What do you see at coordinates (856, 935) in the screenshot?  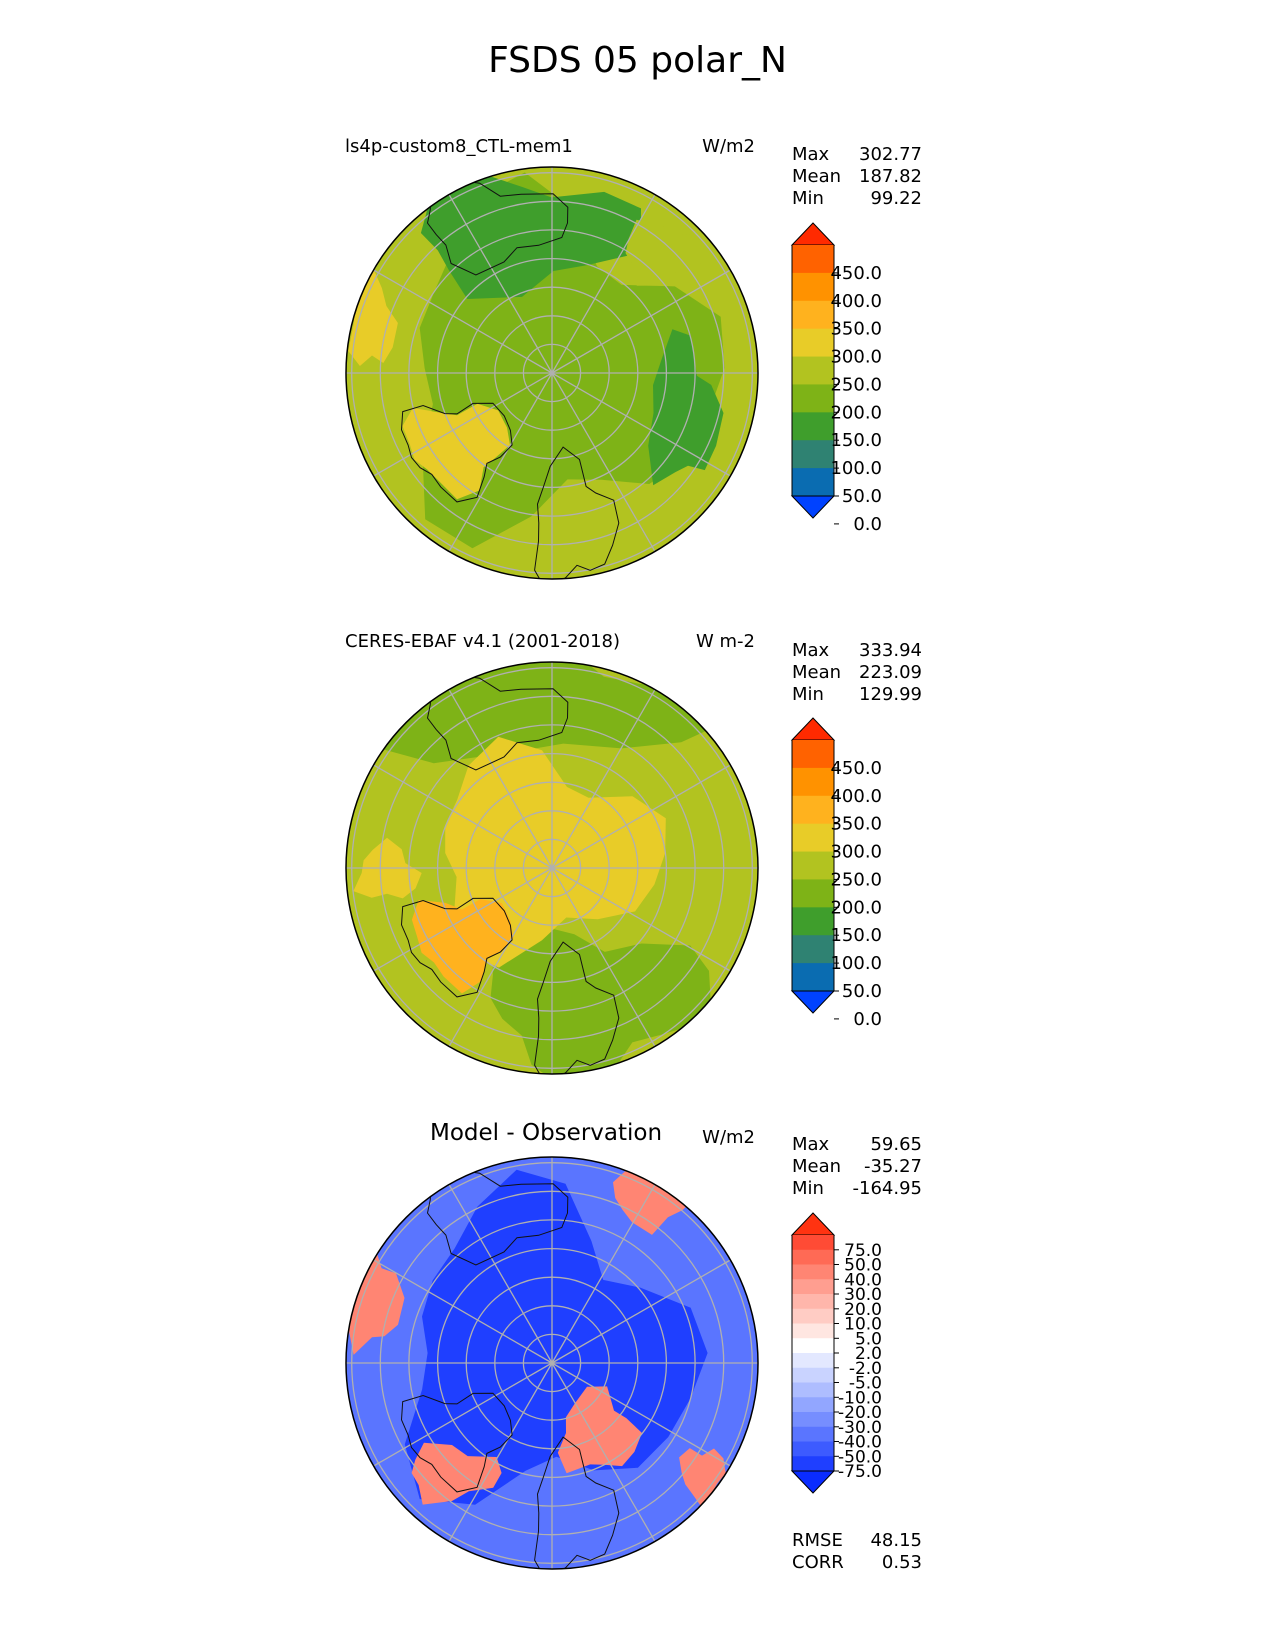 I see `colorbar-tick-label: 150.0` at bounding box center [856, 935].